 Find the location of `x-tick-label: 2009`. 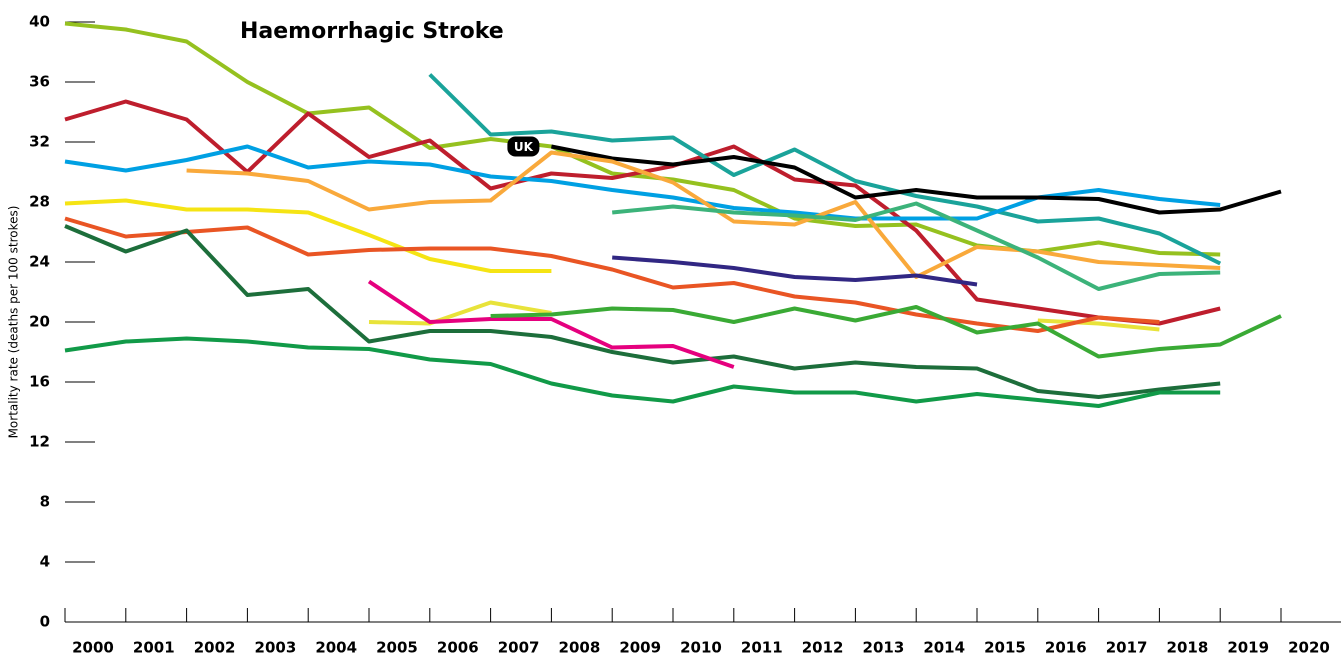

x-tick-label: 2009 is located at coordinates (640, 648).